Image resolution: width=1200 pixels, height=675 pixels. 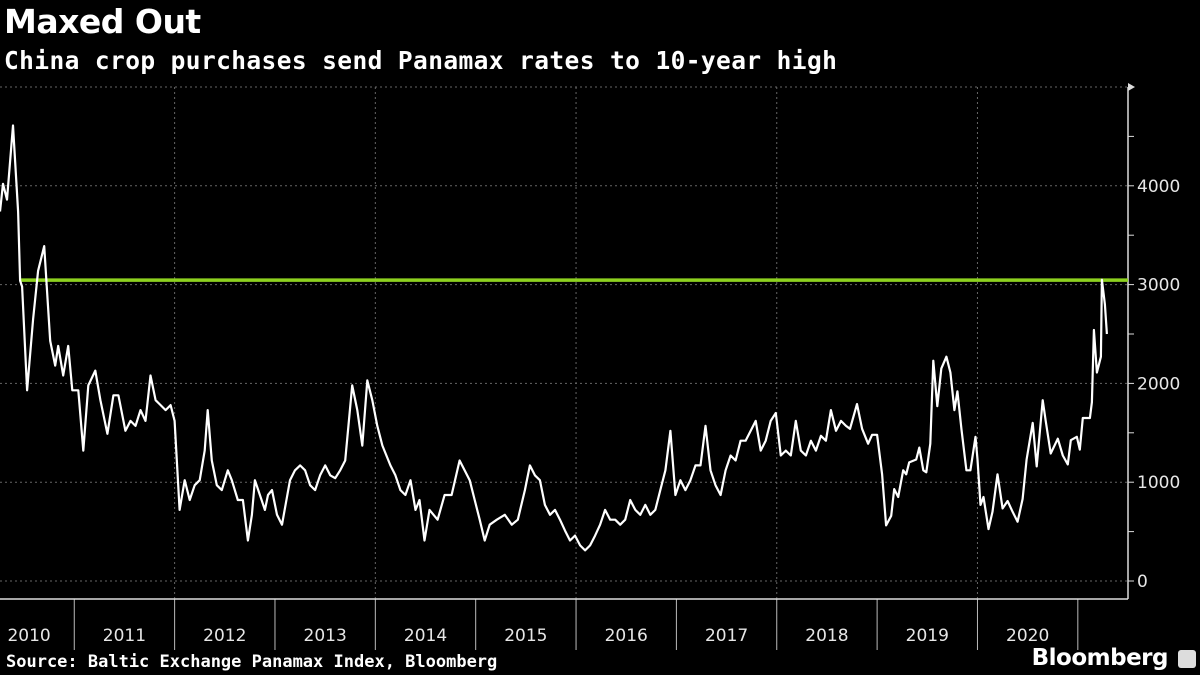 I want to click on y-axis-arrow-icon, so click(x=1131, y=87).